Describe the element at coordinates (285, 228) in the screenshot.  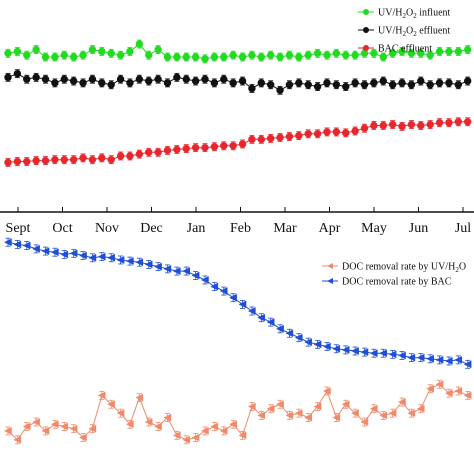
I see `x-tick-label-mar: Mar` at that location.